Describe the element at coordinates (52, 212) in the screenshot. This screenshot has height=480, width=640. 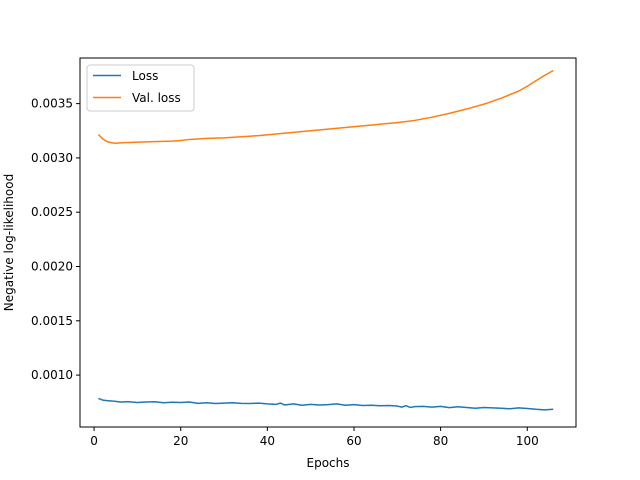
I see `y-tick-label: 0.0025` at that location.